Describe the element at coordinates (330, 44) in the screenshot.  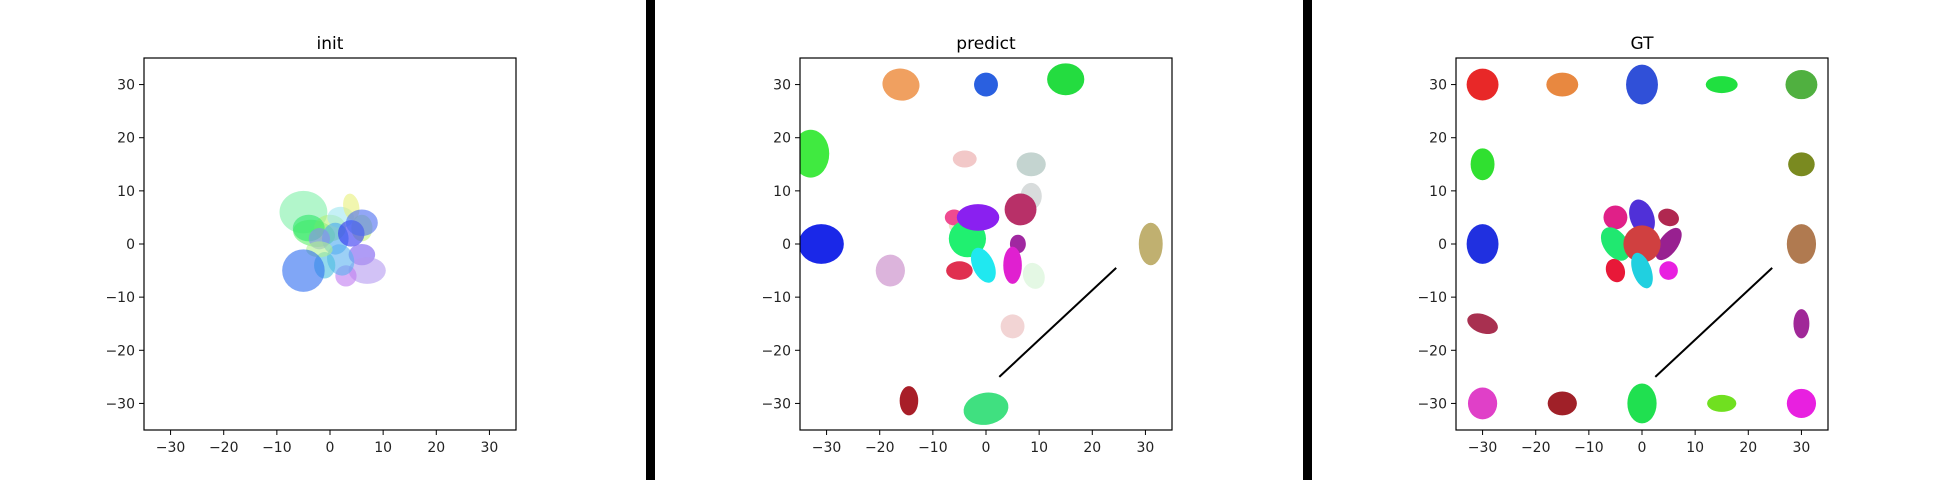
I see `panel-title: init` at that location.